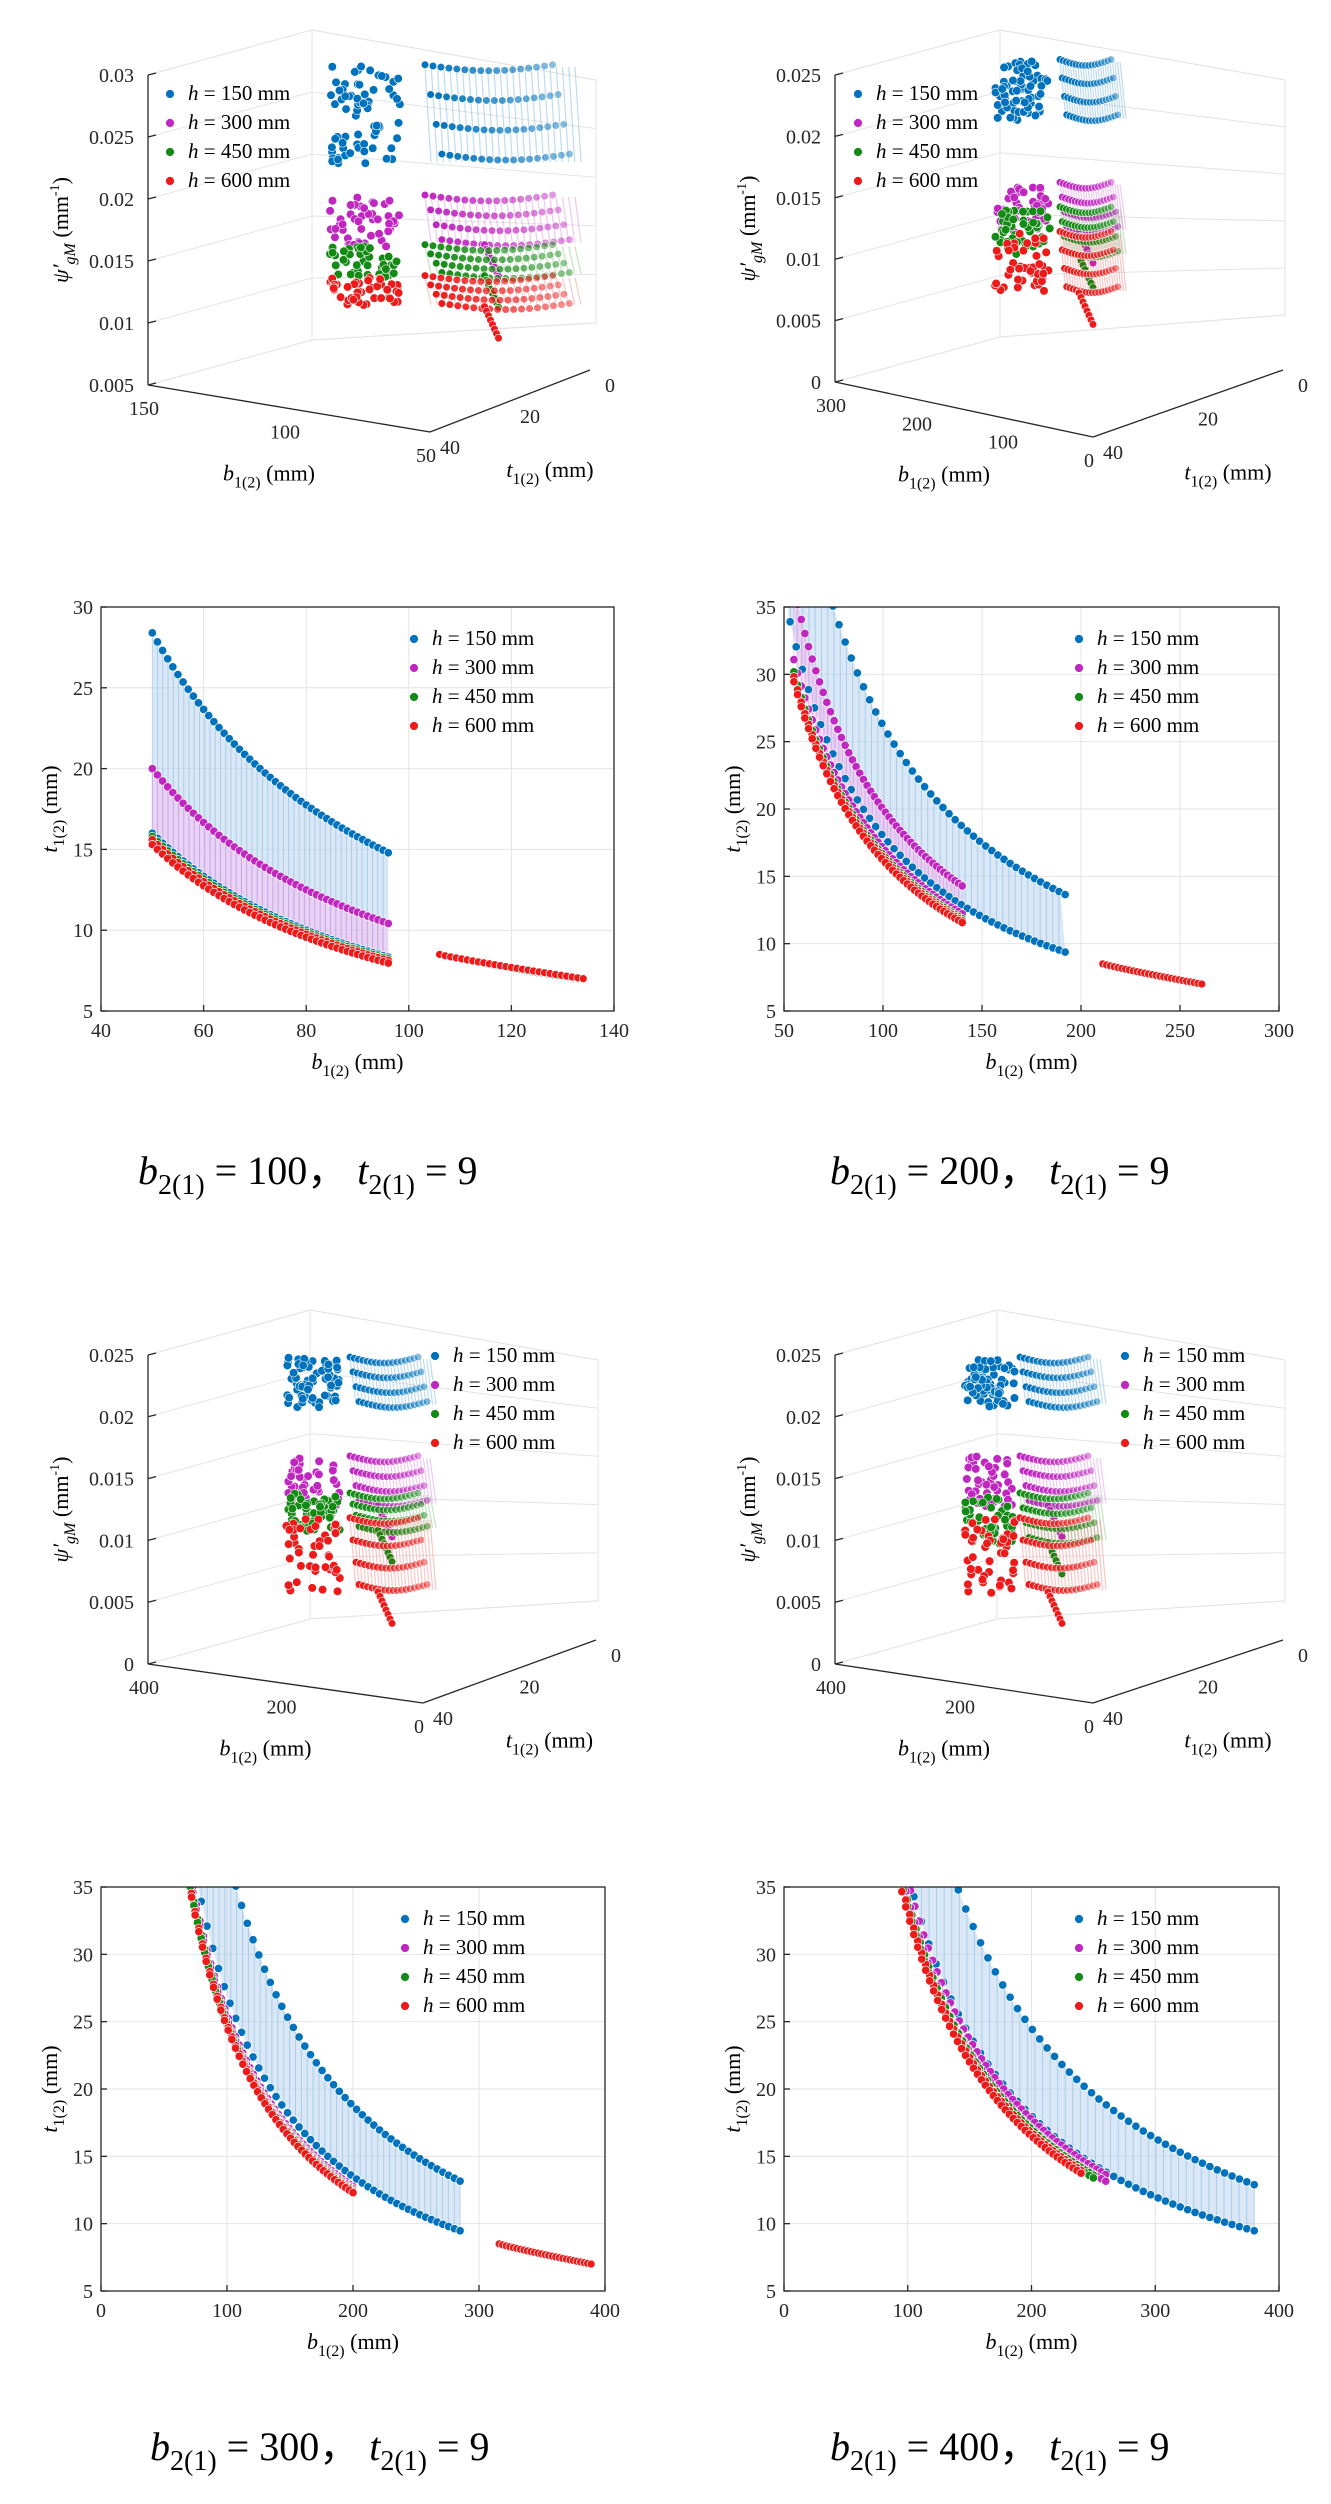 The height and width of the screenshot is (2504, 1331). I want to click on x-tick-label: 400, so click(605, 2311).